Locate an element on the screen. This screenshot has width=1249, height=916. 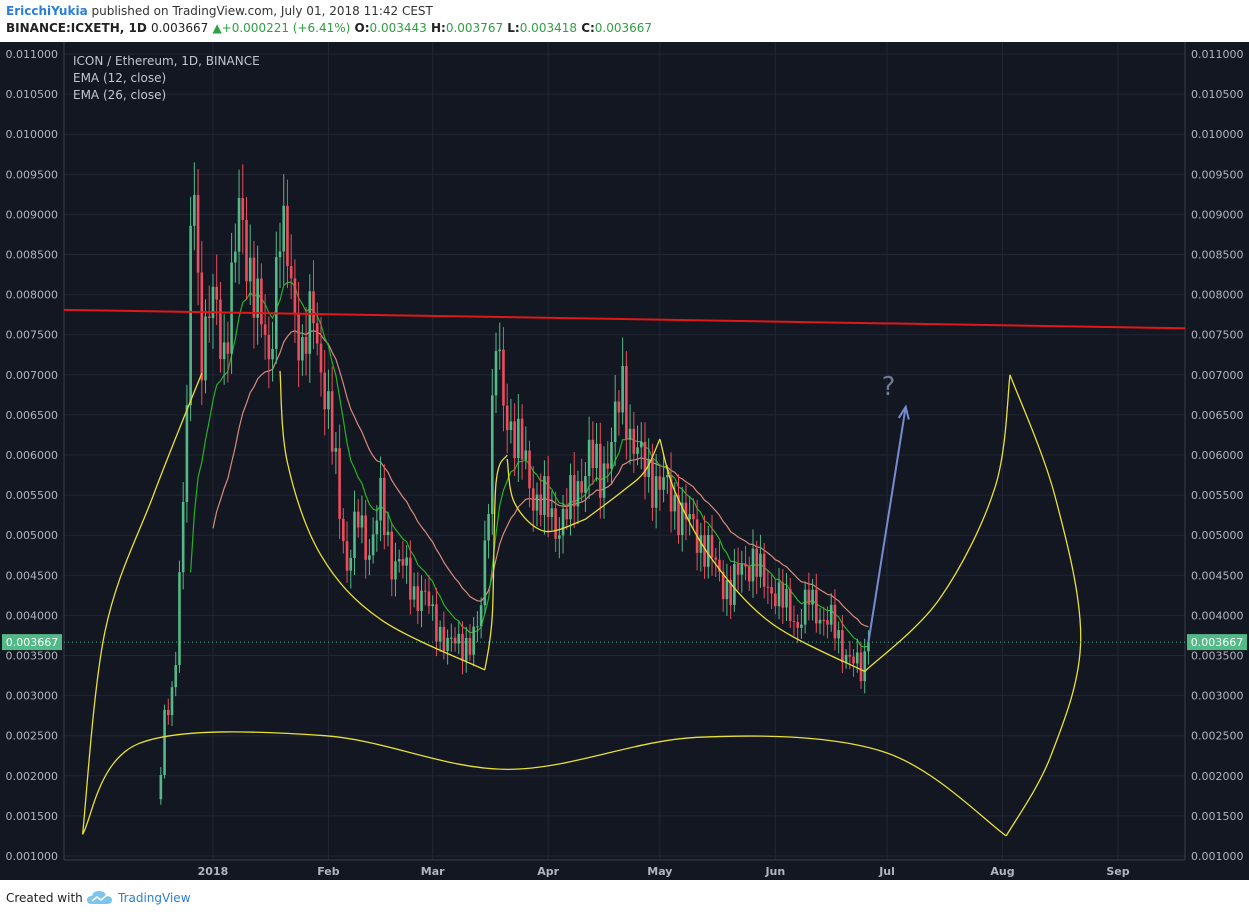
right-tick-label: 0.006000 is located at coordinates (1217, 455).